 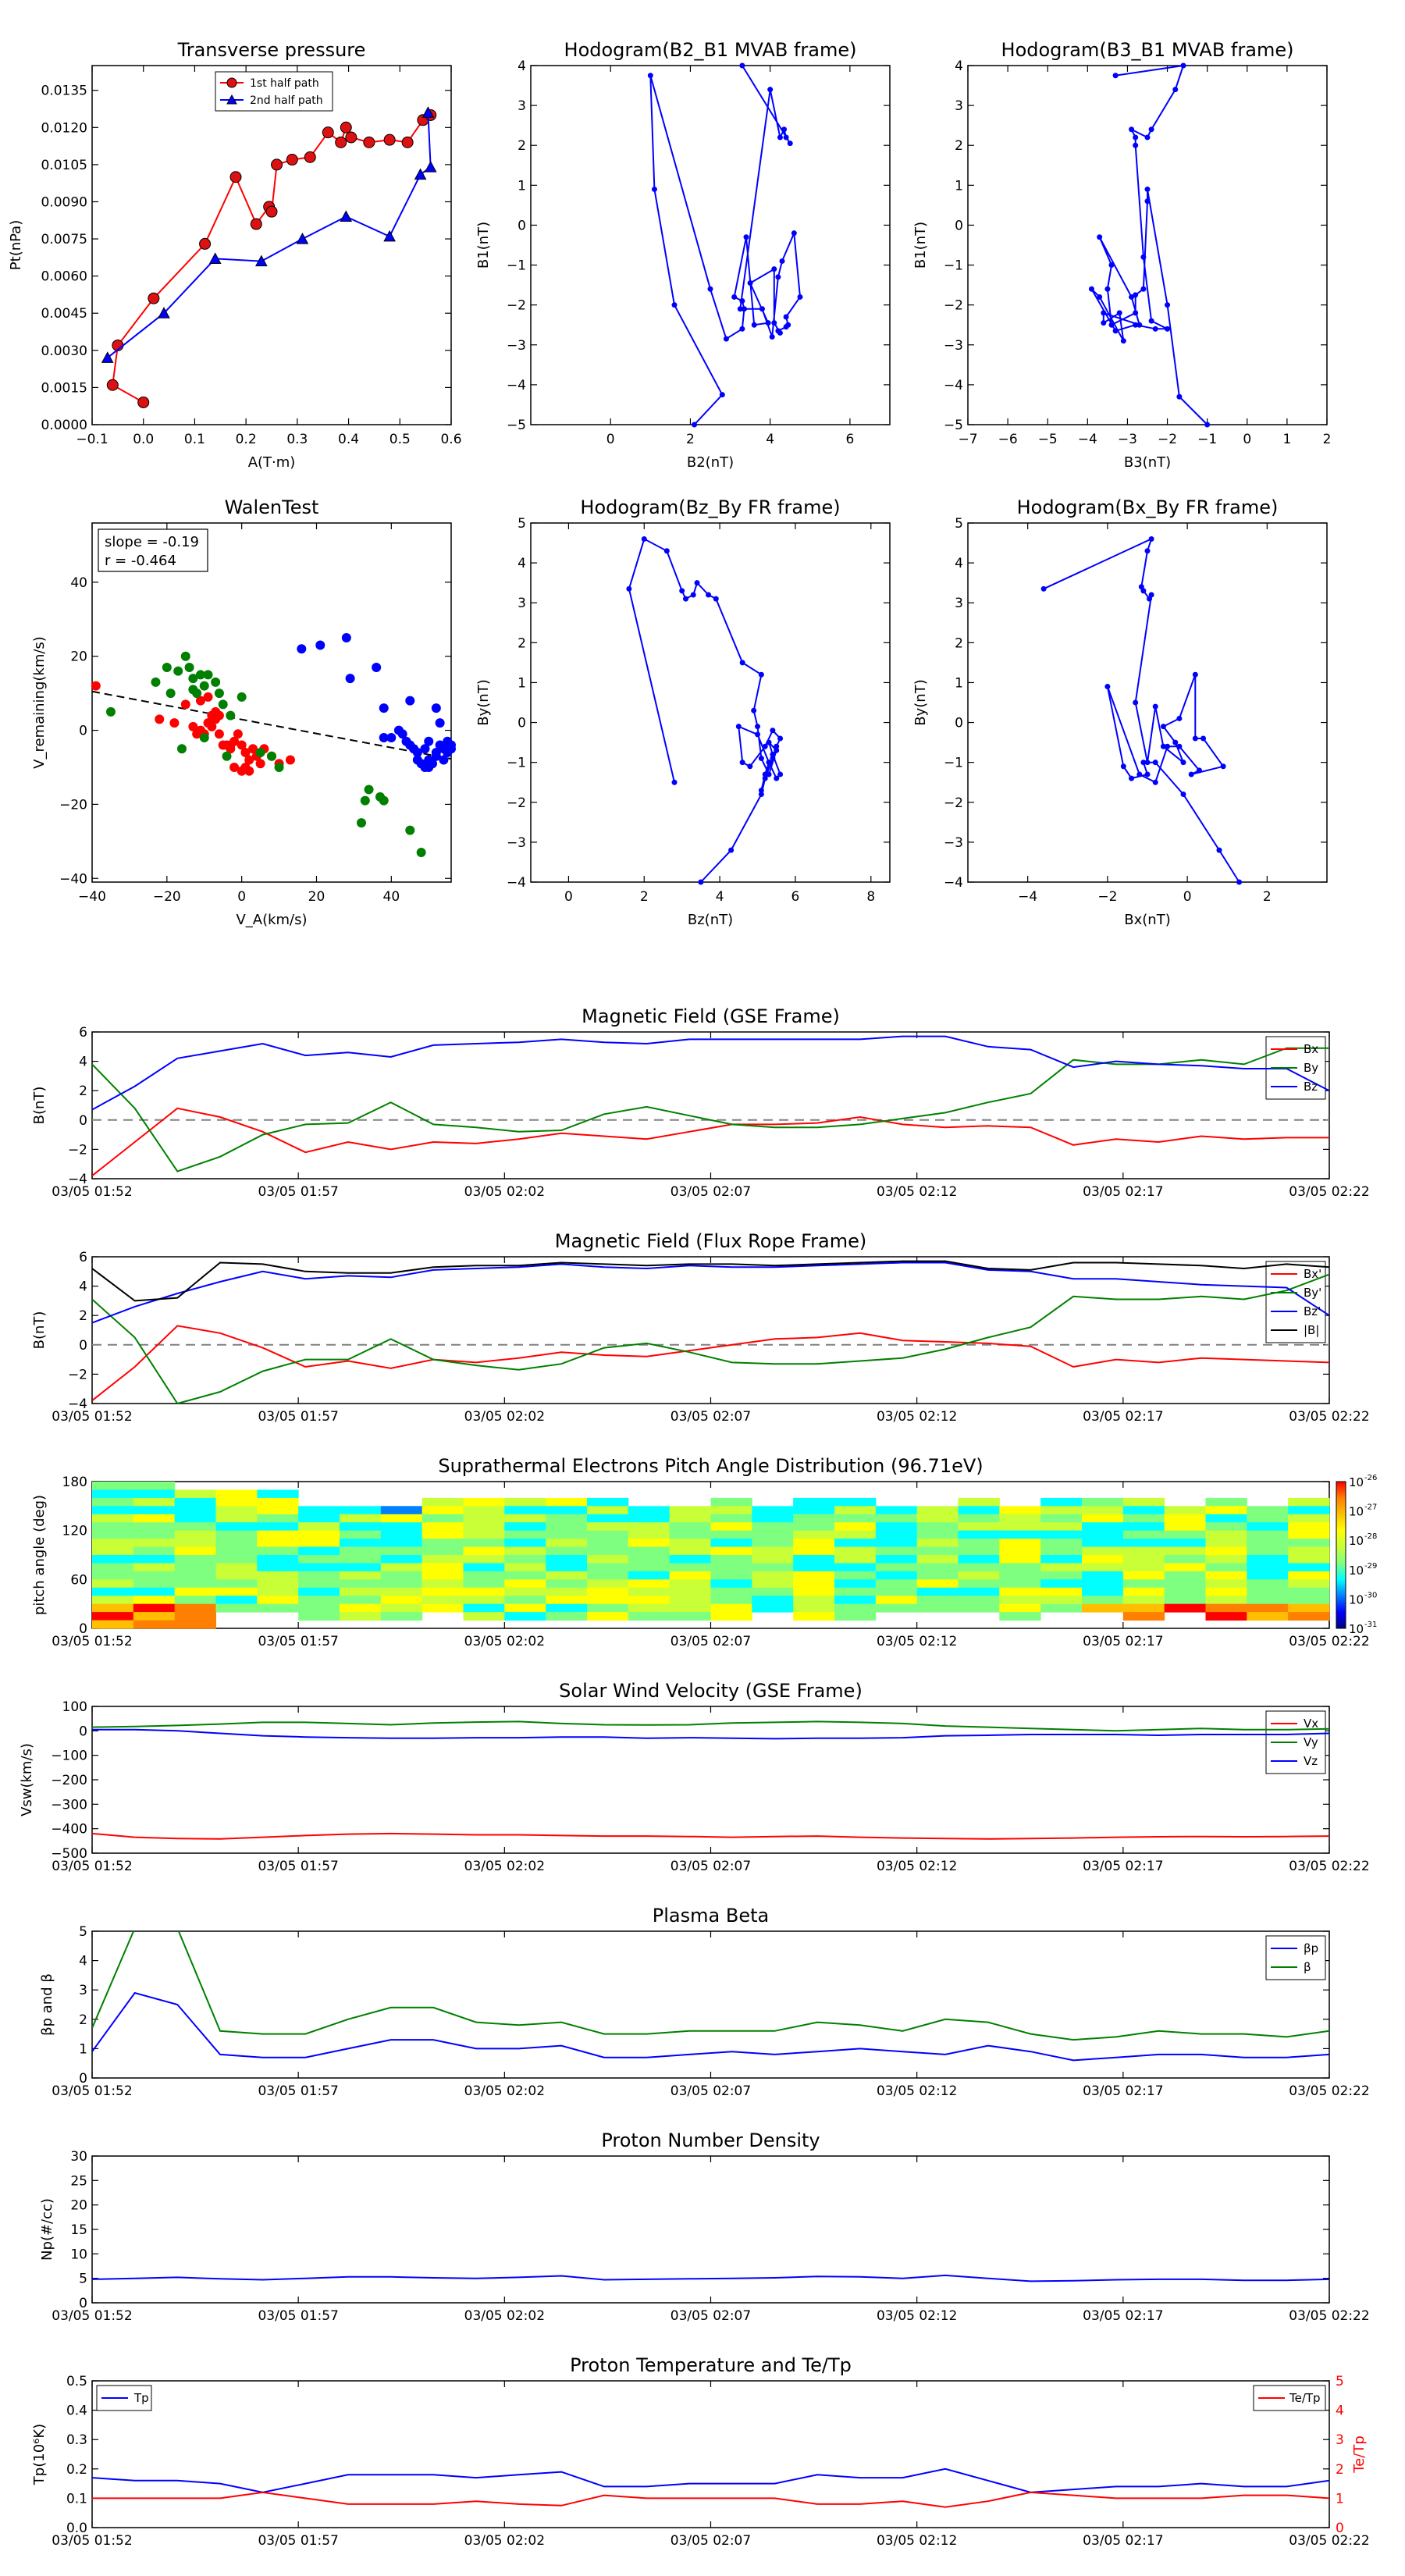 What do you see at coordinates (64, 202) in the screenshot?
I see `pt-ytick-label: 0.0090` at bounding box center [64, 202].